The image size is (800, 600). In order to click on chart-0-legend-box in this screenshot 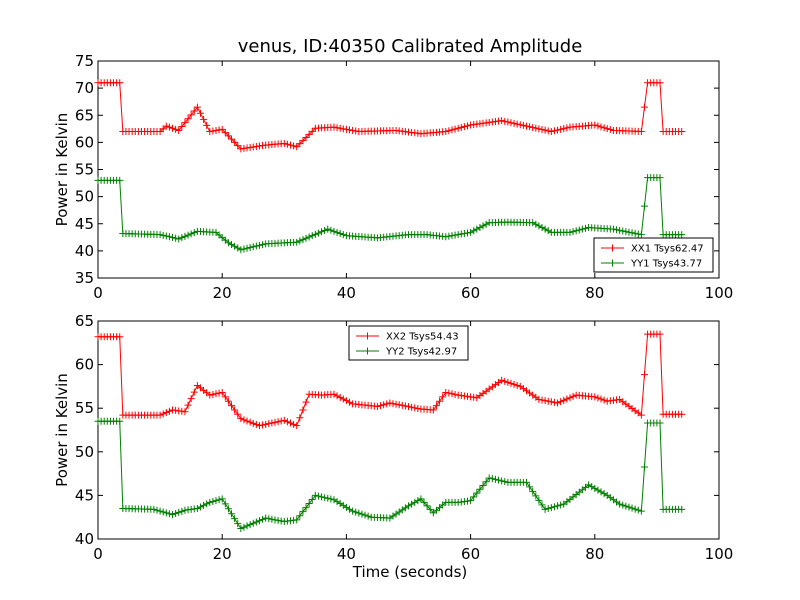, I will do `click(653, 255)`.